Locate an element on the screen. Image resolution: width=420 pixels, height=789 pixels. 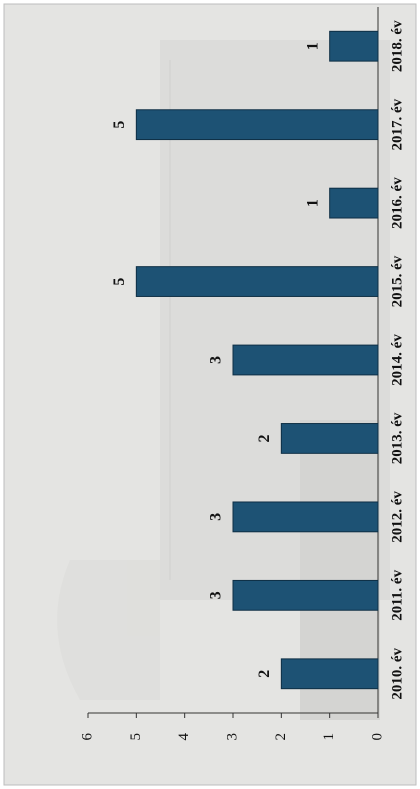
y-tick-label: 5 is located at coordinates (136, 737).